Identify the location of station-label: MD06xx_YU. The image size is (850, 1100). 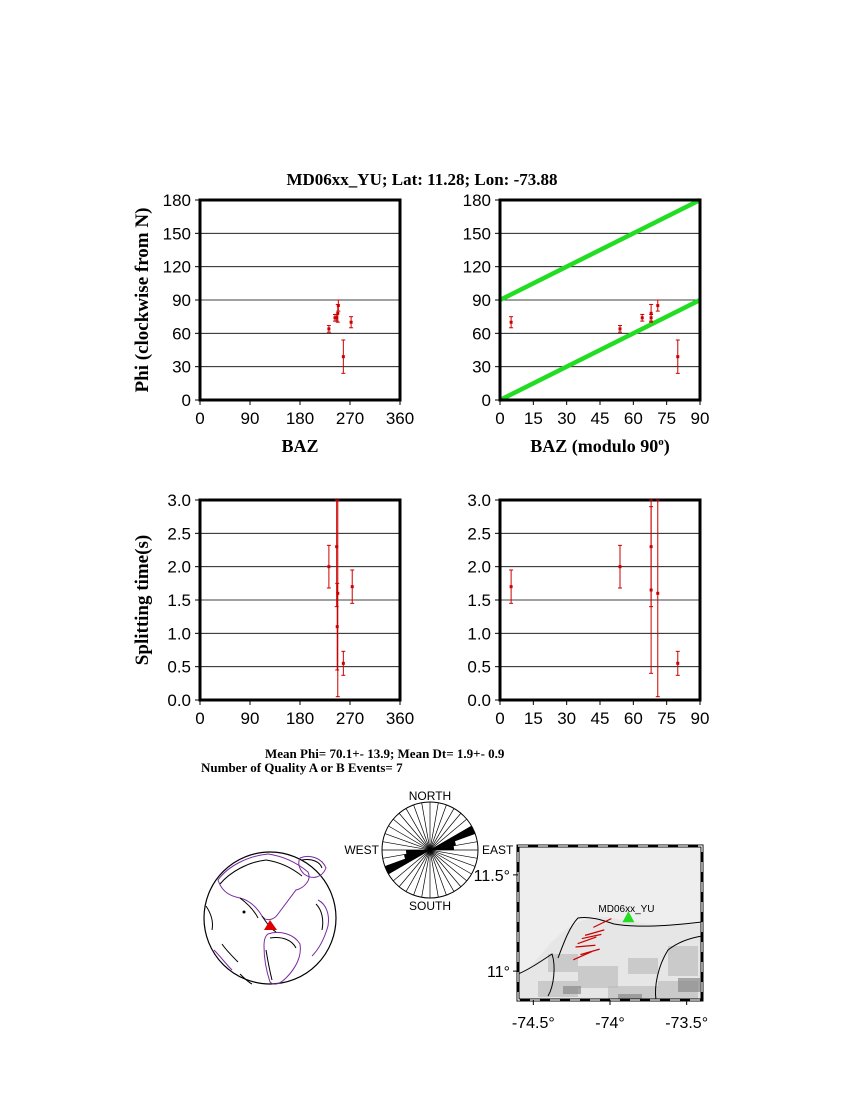
(626, 909).